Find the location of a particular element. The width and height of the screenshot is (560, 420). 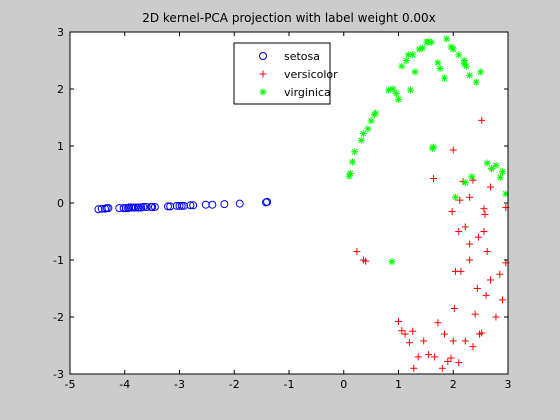

y-tick-label: 2 is located at coordinates (60, 89).